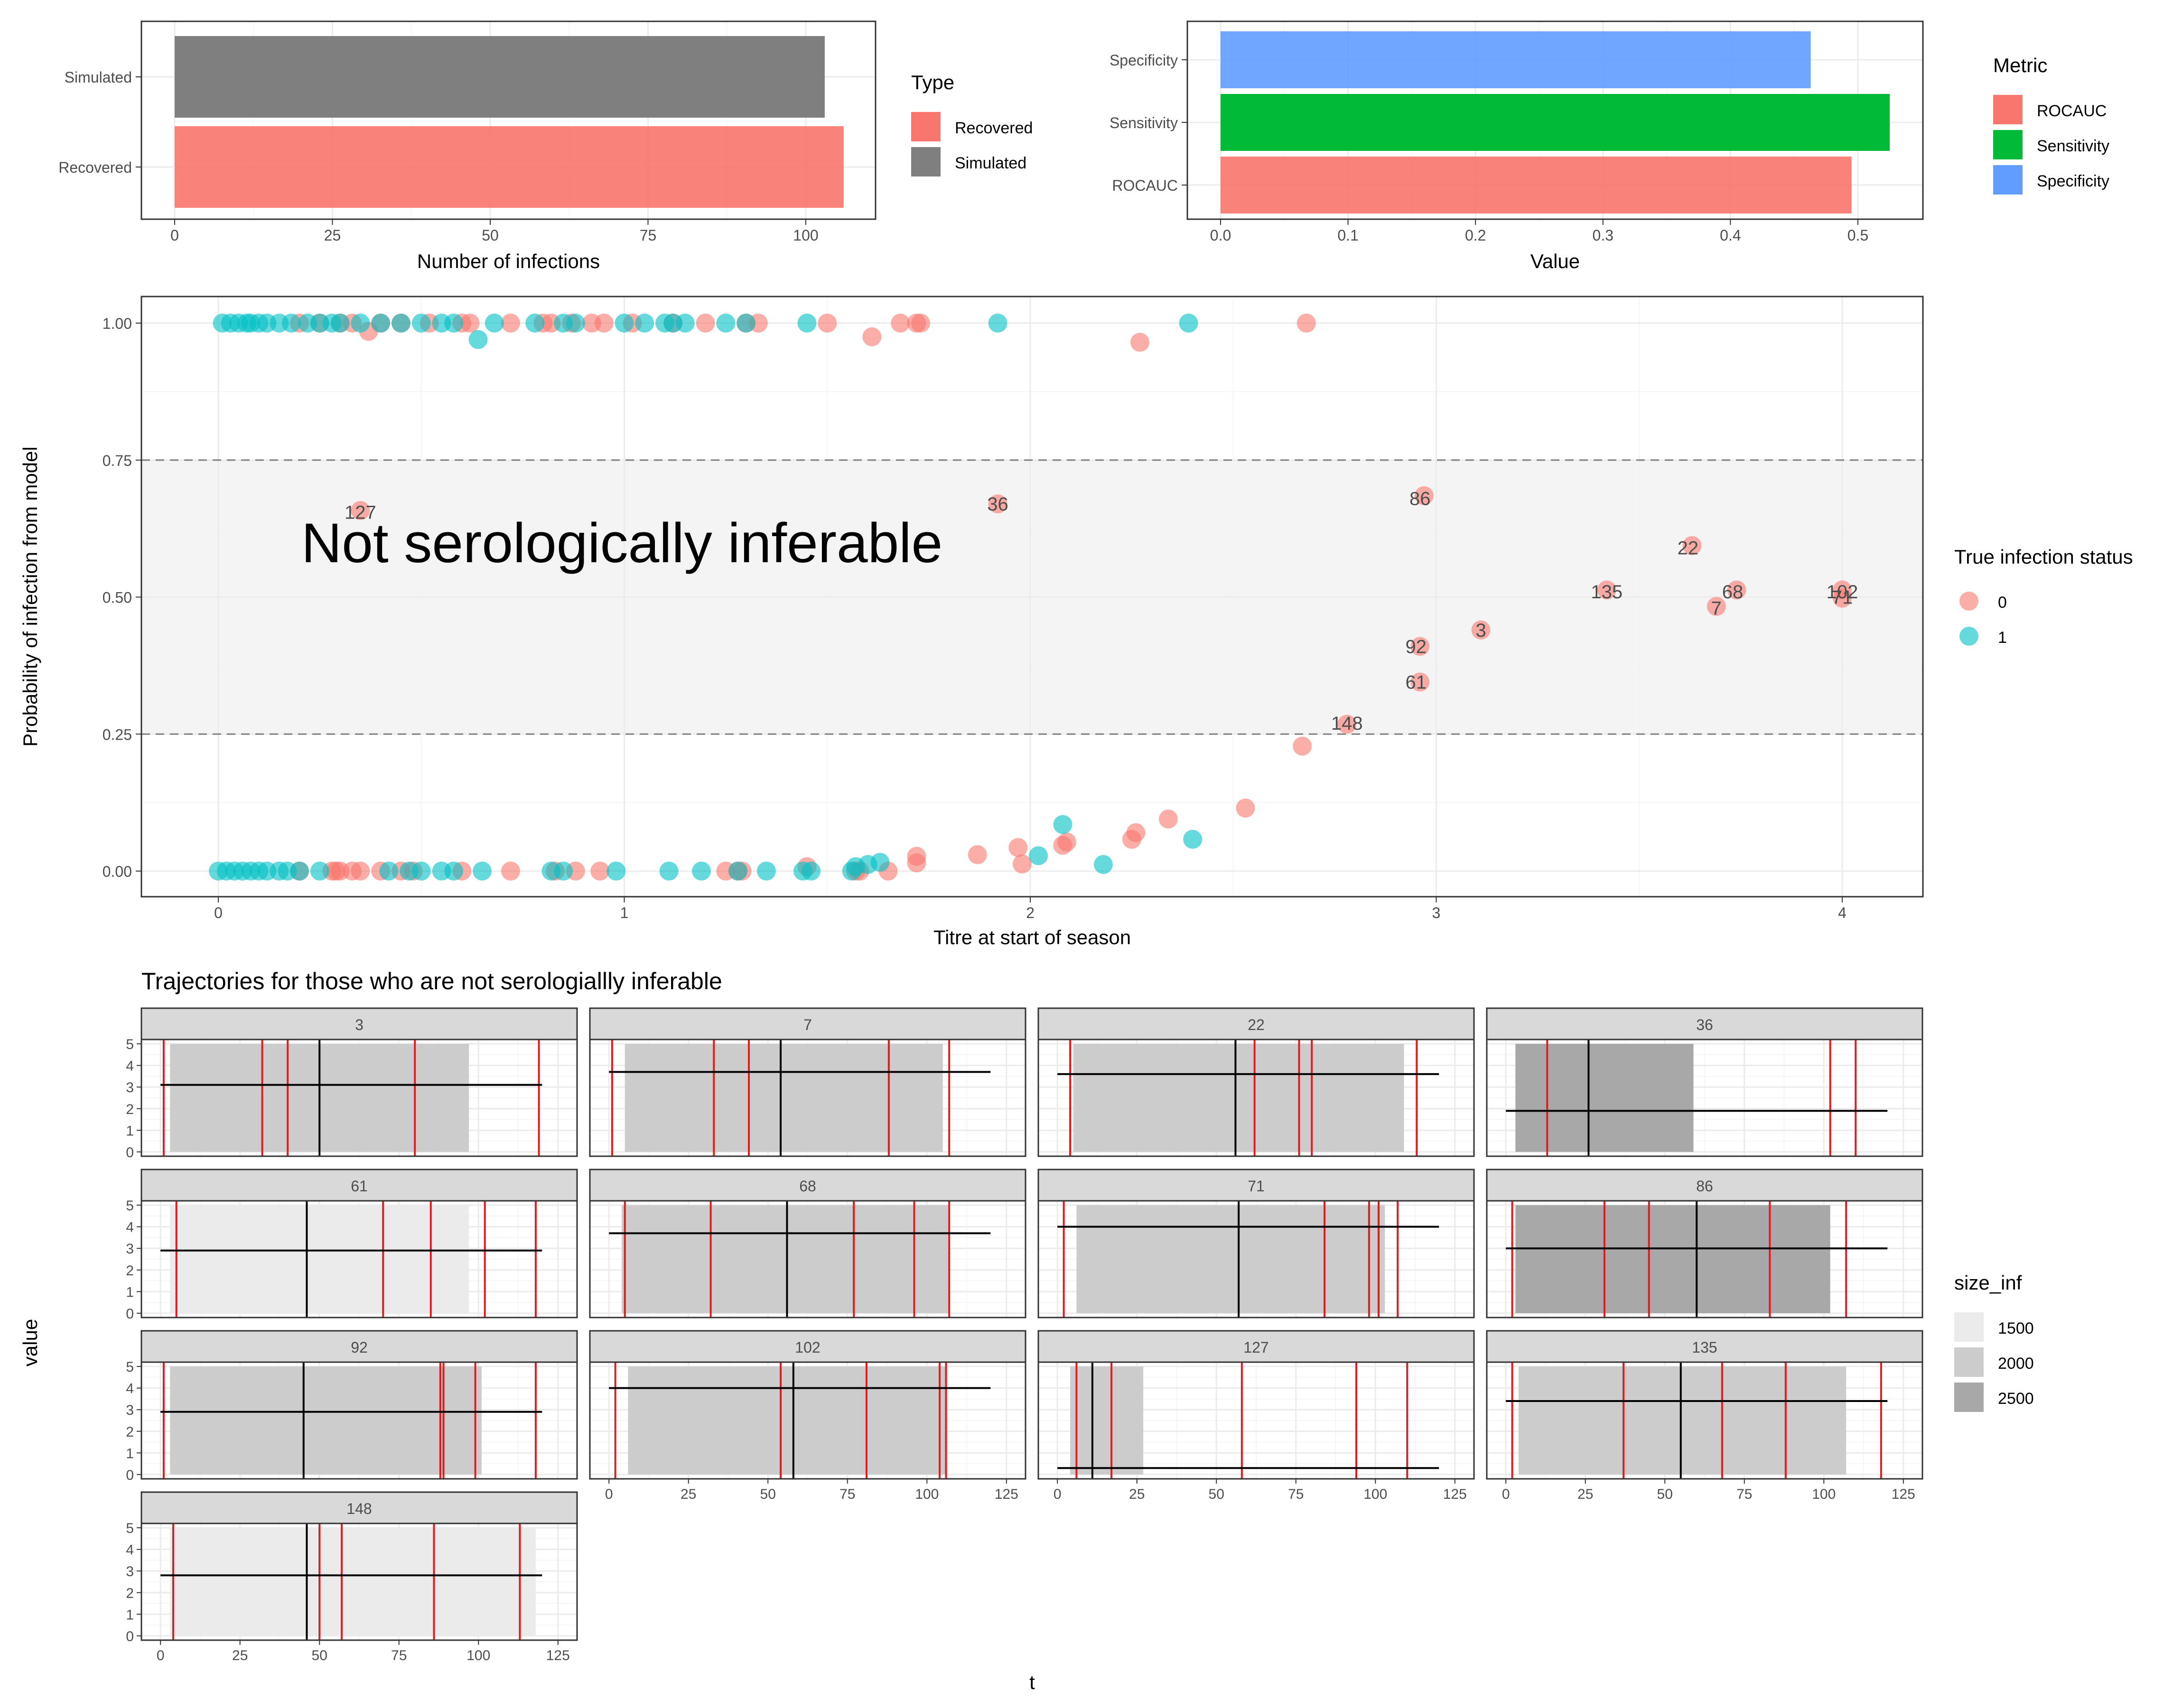 Image resolution: width=2173 pixels, height=1708 pixels. I want to click on x-axis-title: Number of infections, so click(509, 261).